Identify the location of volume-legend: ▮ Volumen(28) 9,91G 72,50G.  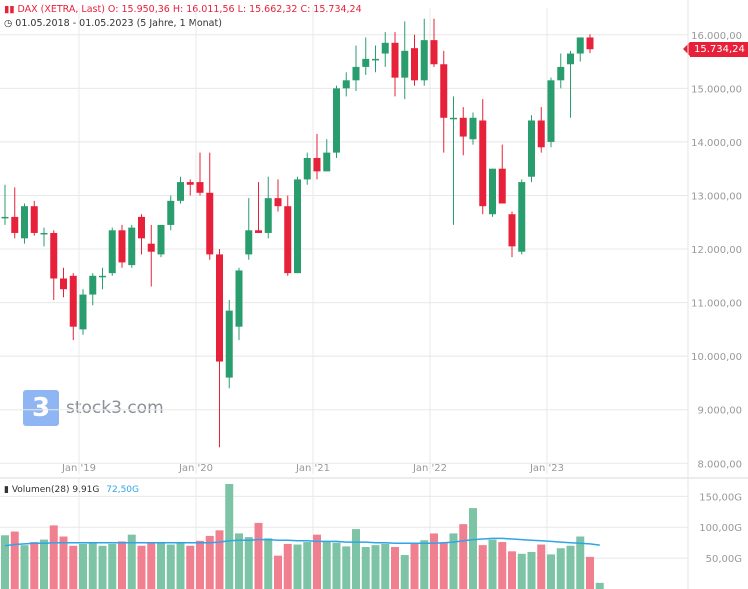
(71, 490).